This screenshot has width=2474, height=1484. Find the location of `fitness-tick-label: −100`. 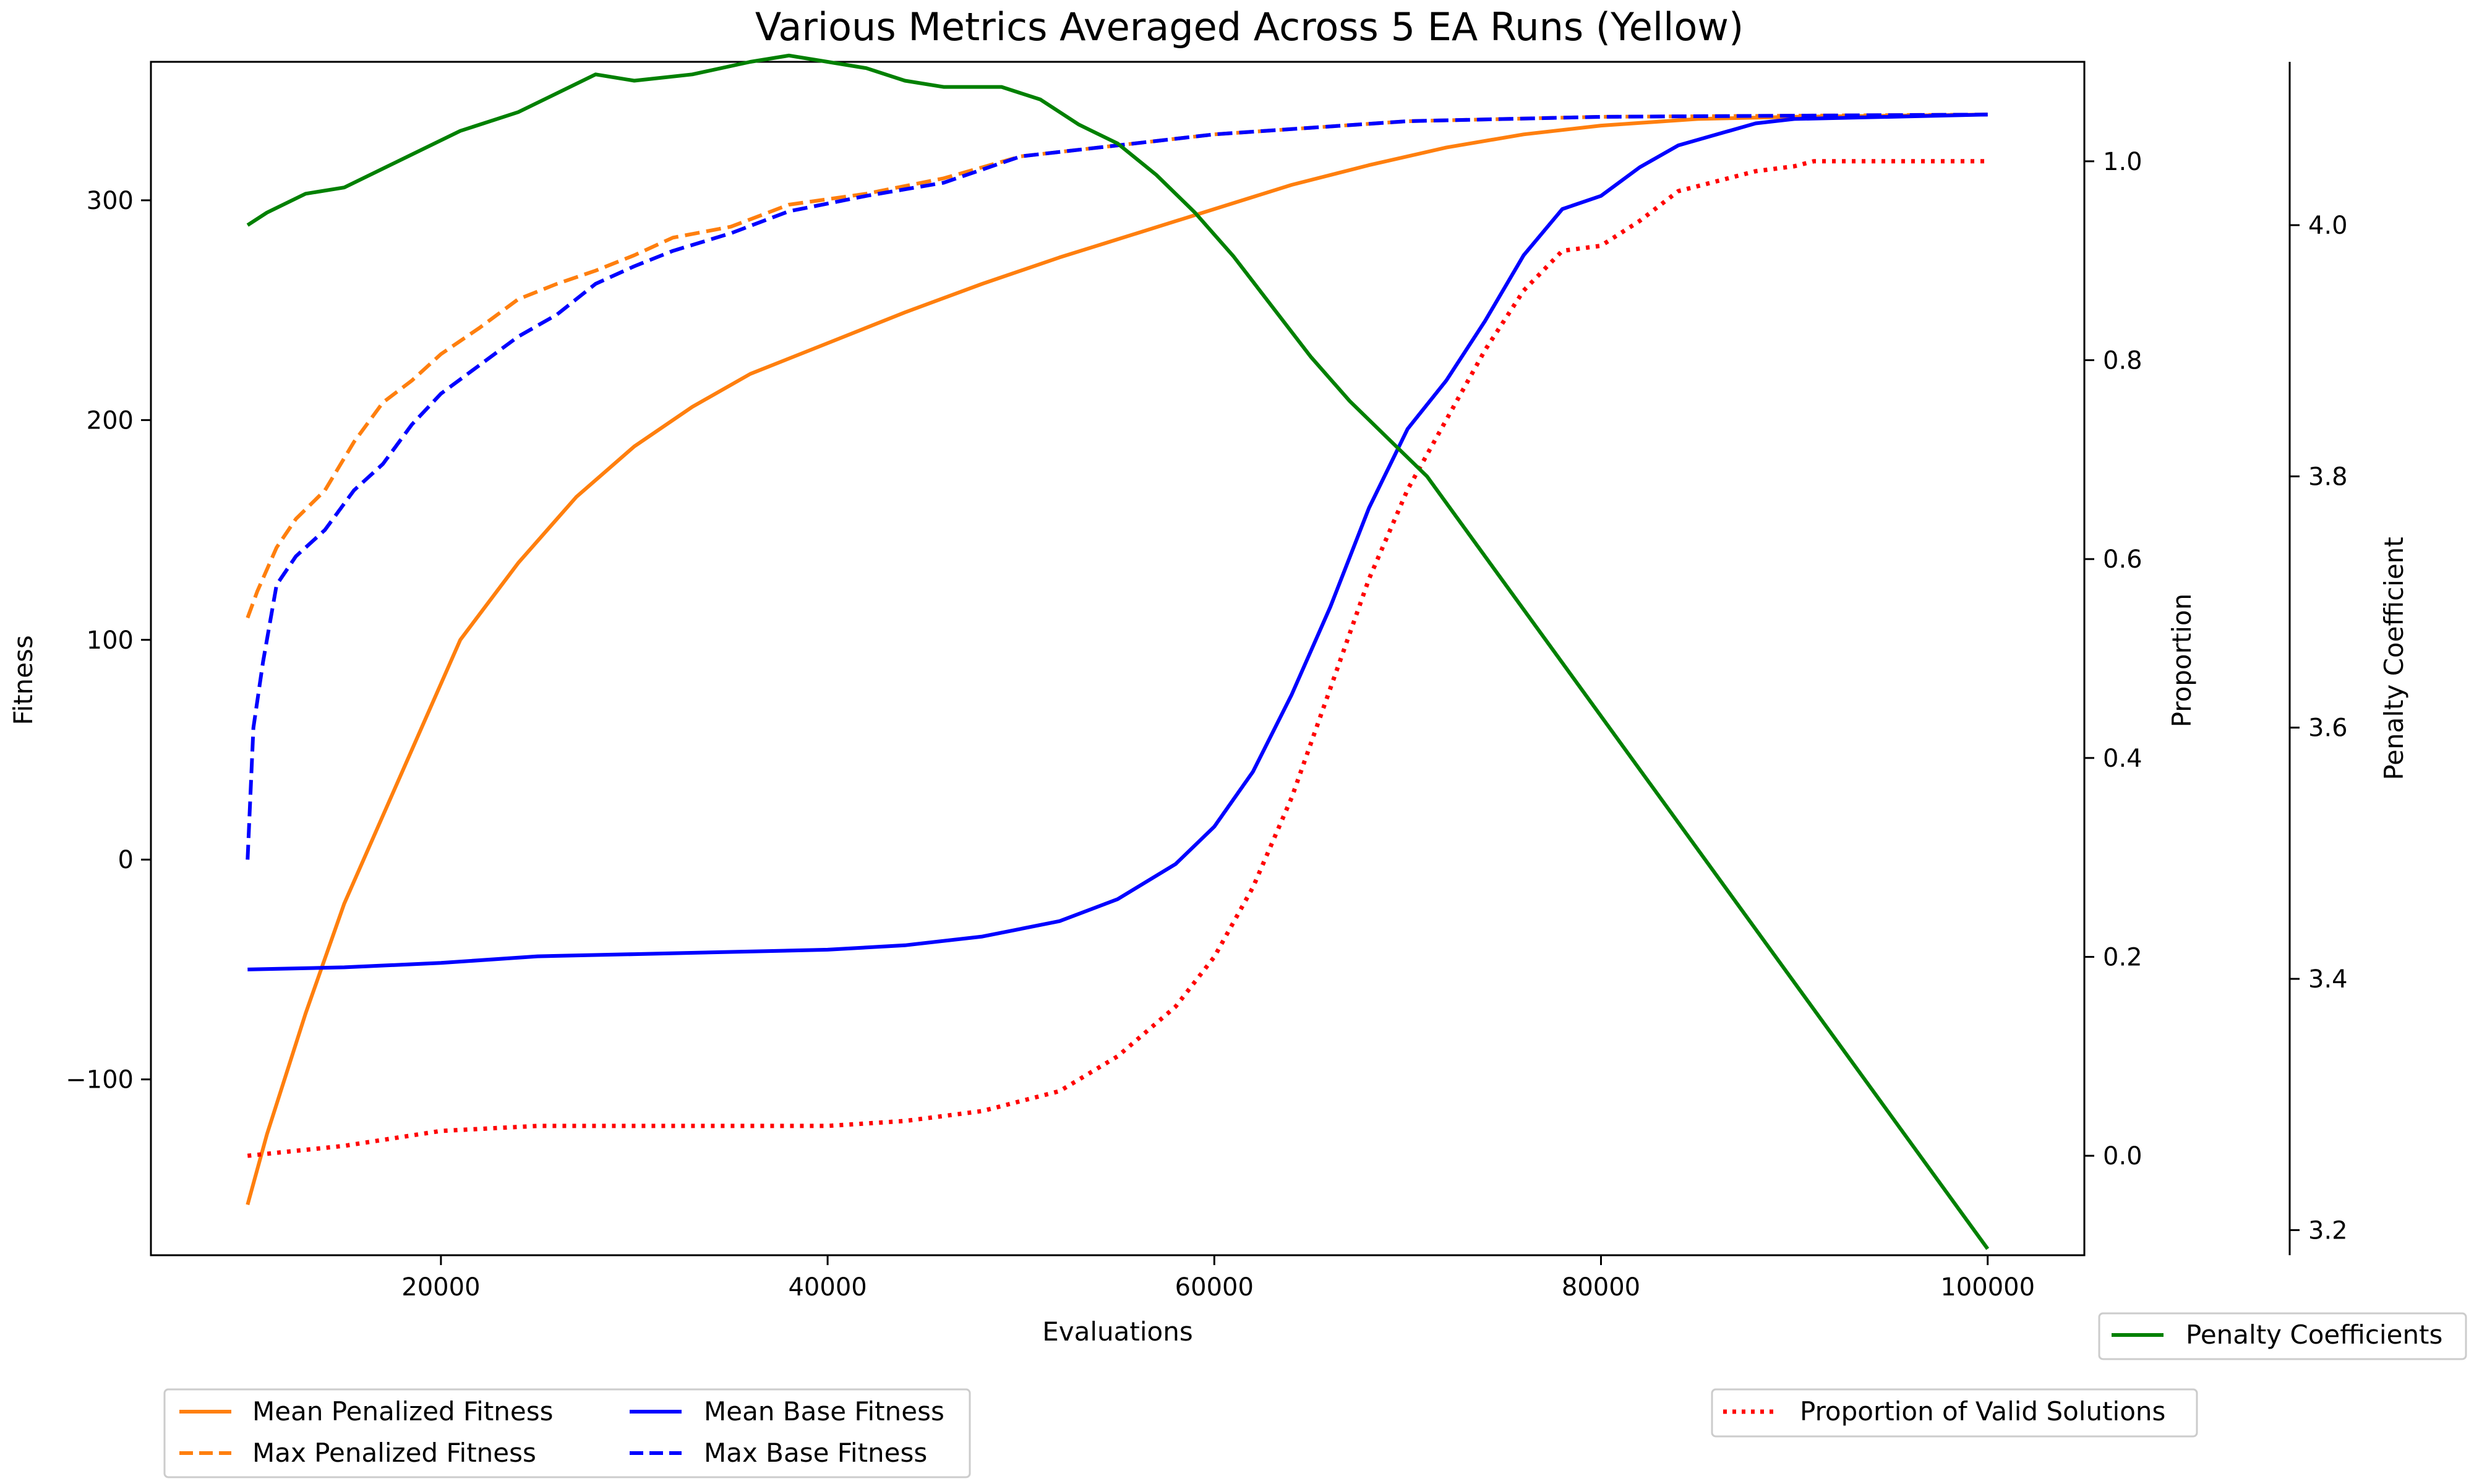

fitness-tick-label: −100 is located at coordinates (100, 1080).